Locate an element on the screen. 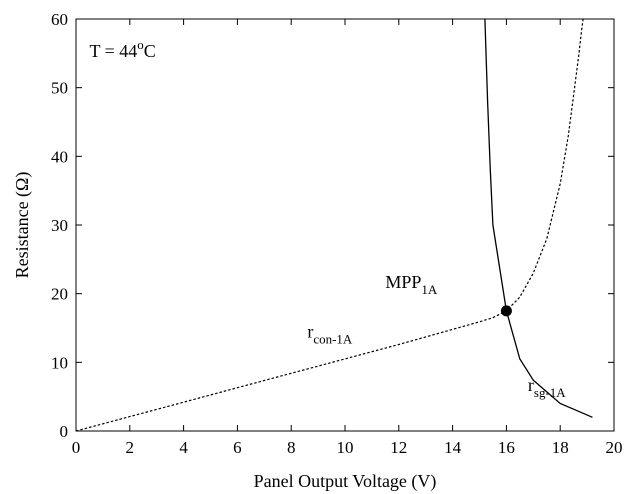  x-tick-label: 16 is located at coordinates (506, 447).